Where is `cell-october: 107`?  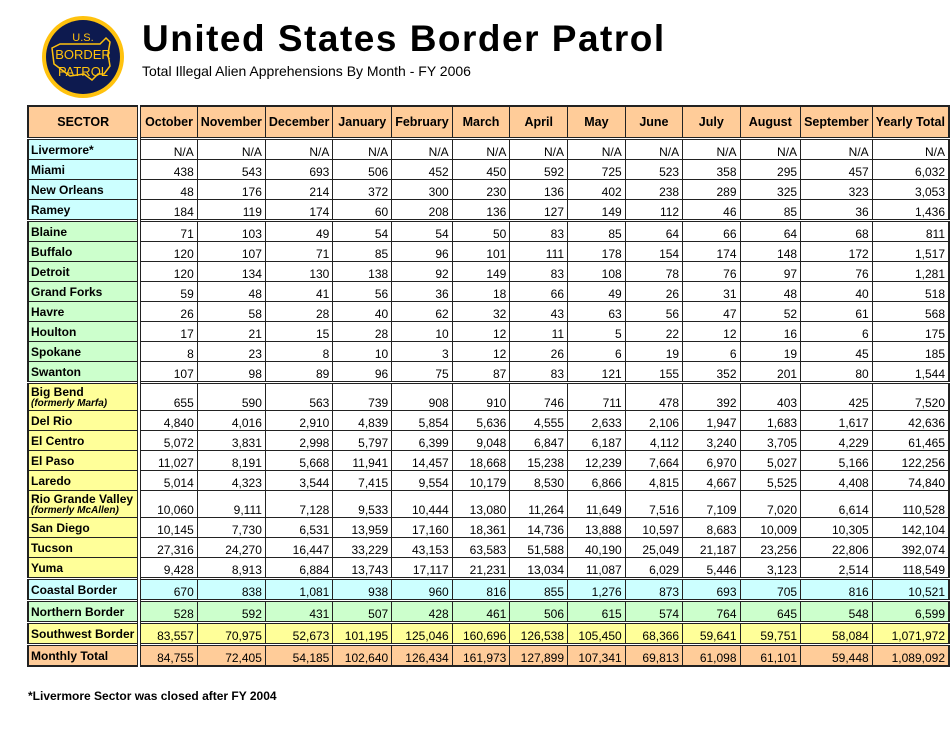 cell-october: 107 is located at coordinates (168, 372).